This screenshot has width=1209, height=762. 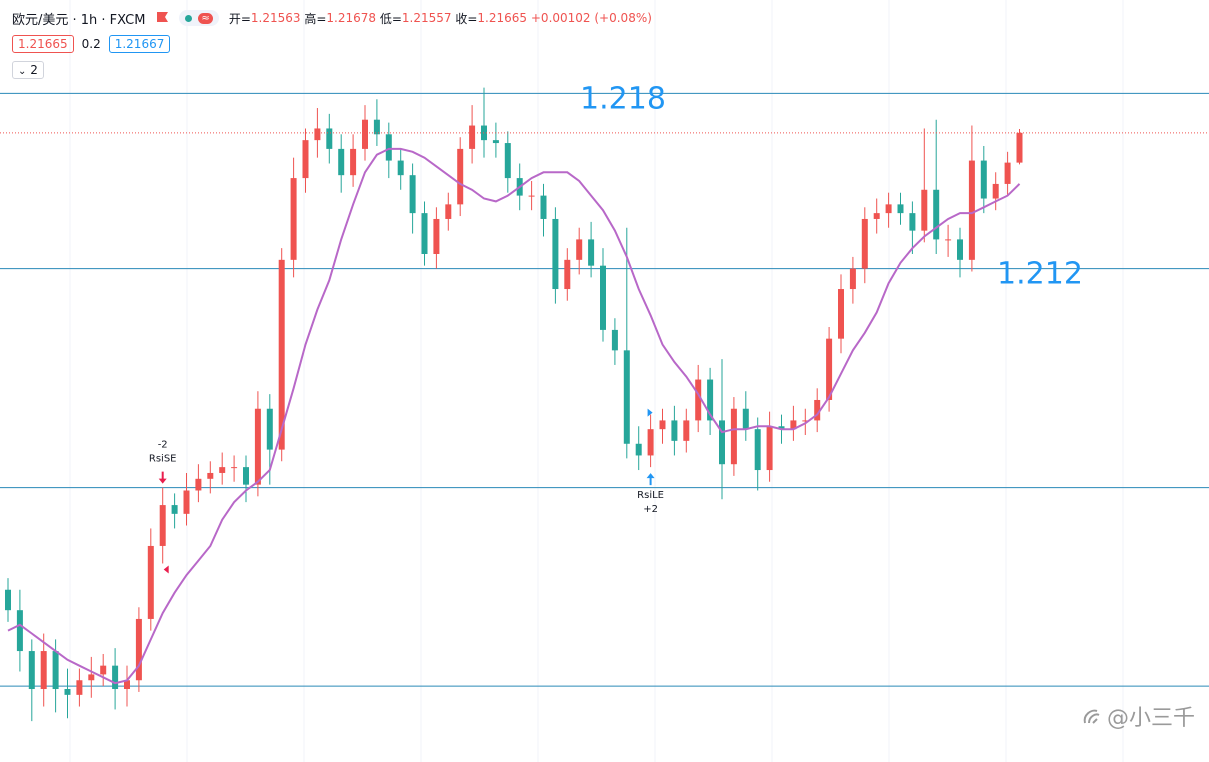 I want to click on signal-arrow, so click(x=650, y=479).